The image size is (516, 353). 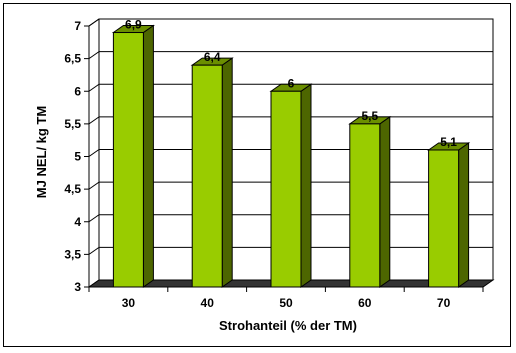 I want to click on x-axis-label: Strohanteil (% der TM), so click(x=288, y=325).